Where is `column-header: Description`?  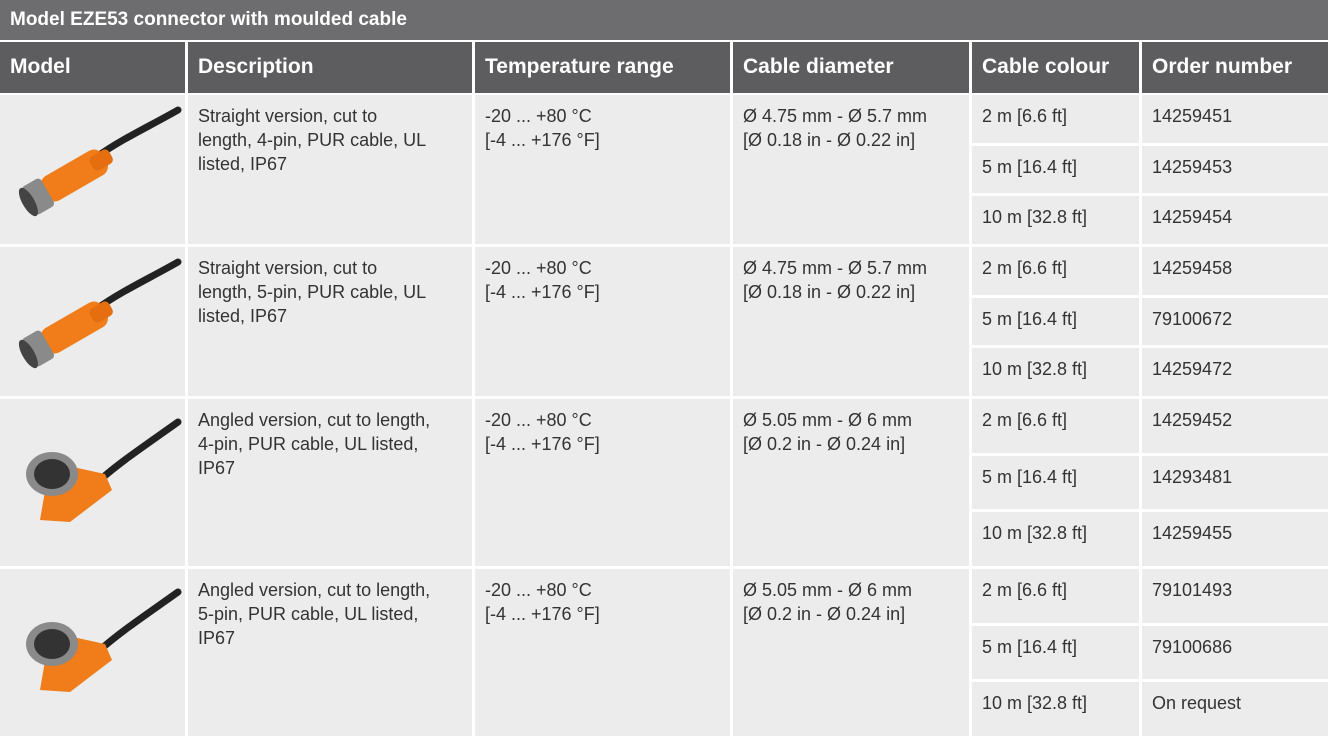 column-header: Description is located at coordinates (330, 67).